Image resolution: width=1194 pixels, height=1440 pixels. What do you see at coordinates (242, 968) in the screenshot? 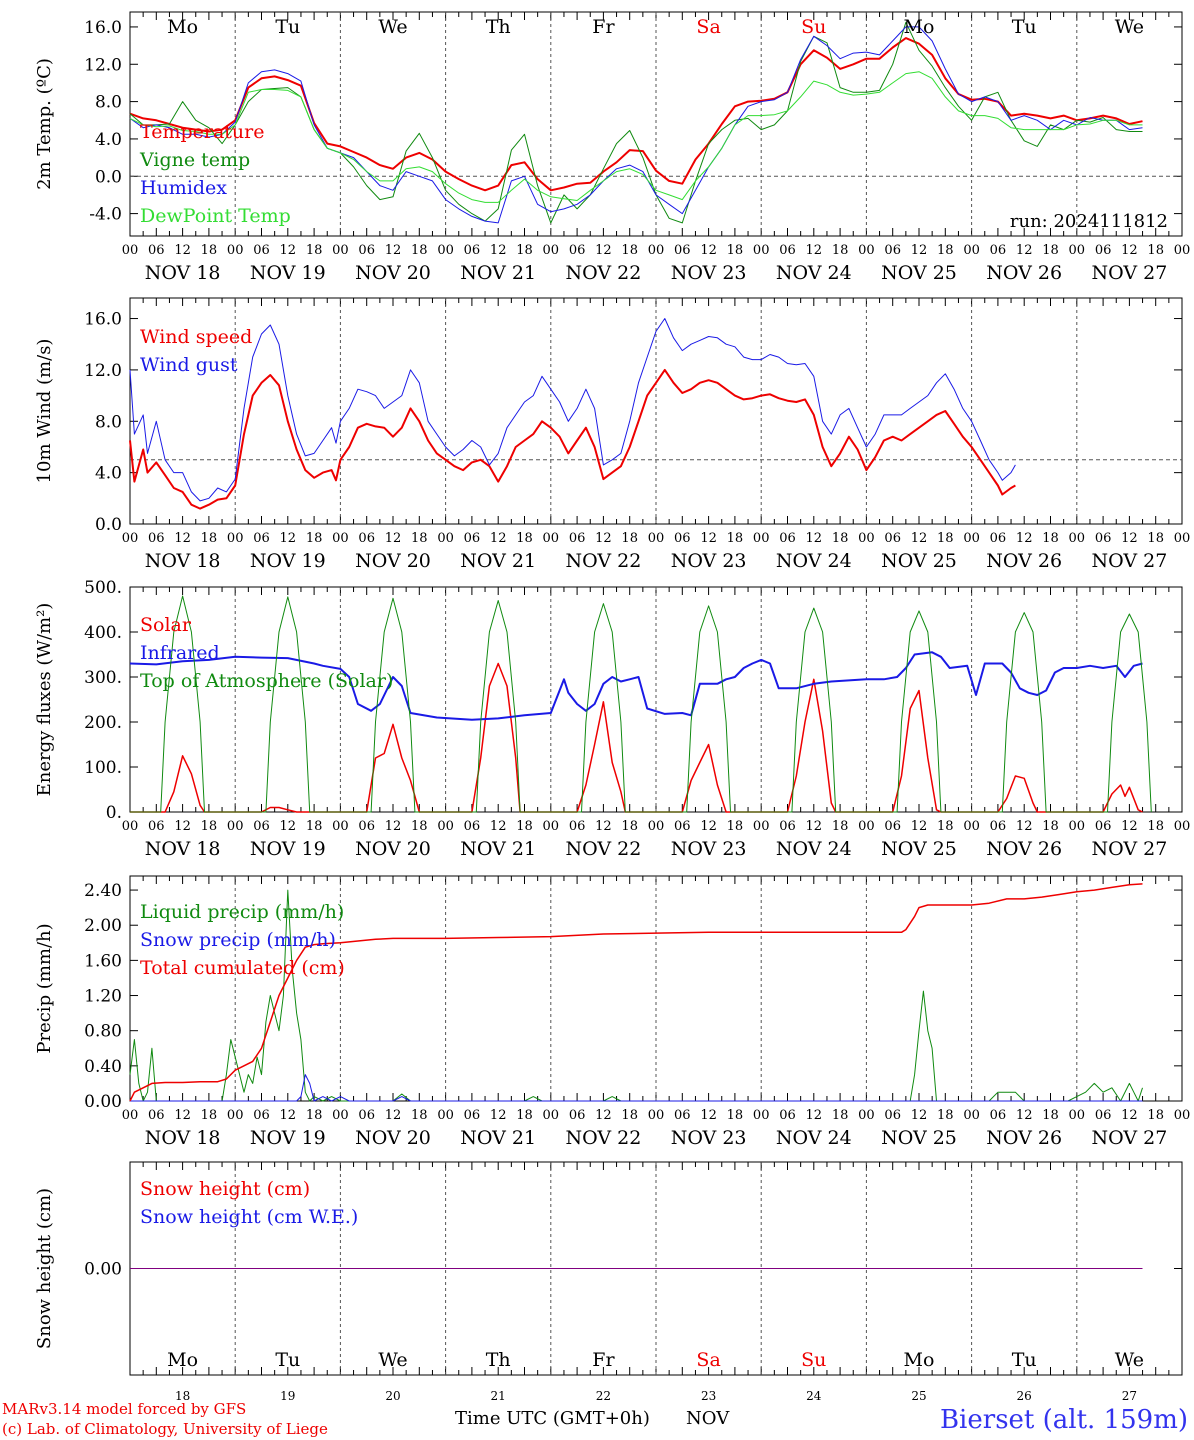
I see `legend-entry: Total cumulated (cm)` at bounding box center [242, 968].